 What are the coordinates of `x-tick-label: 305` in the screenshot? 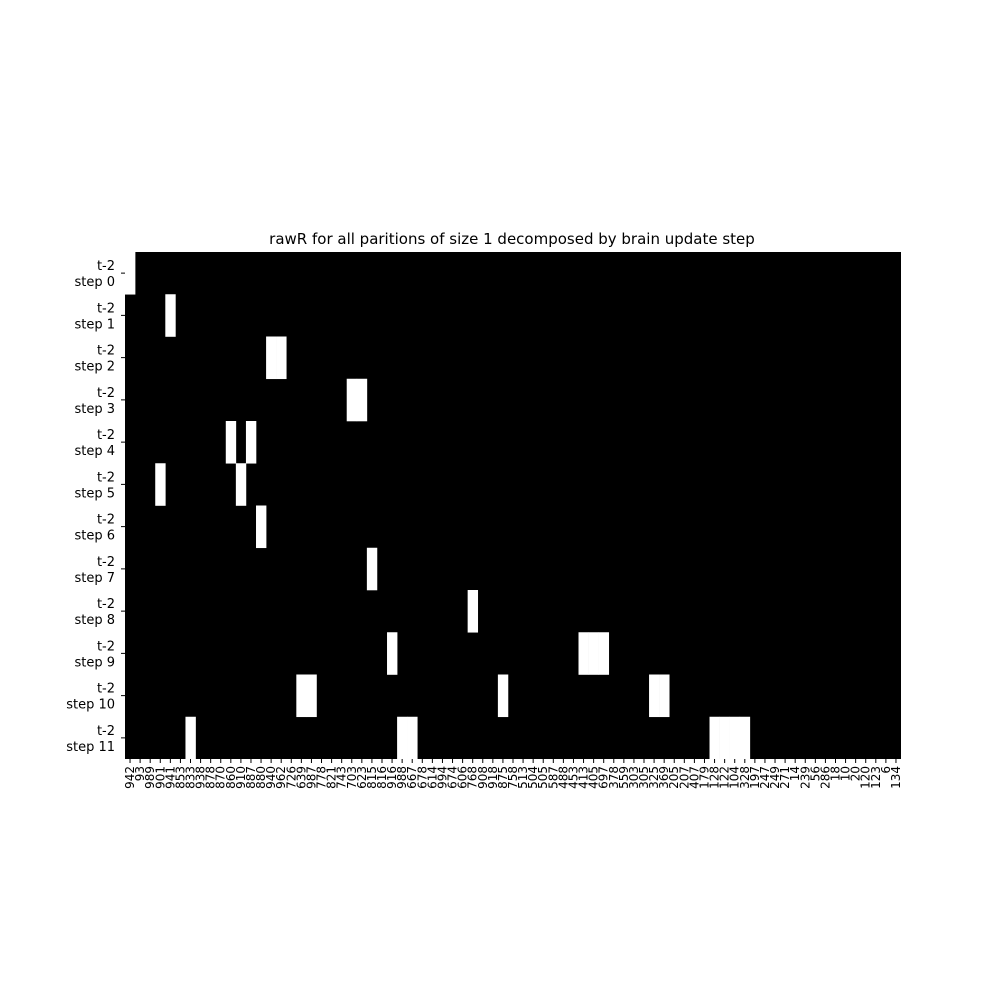 It's located at (644, 777).